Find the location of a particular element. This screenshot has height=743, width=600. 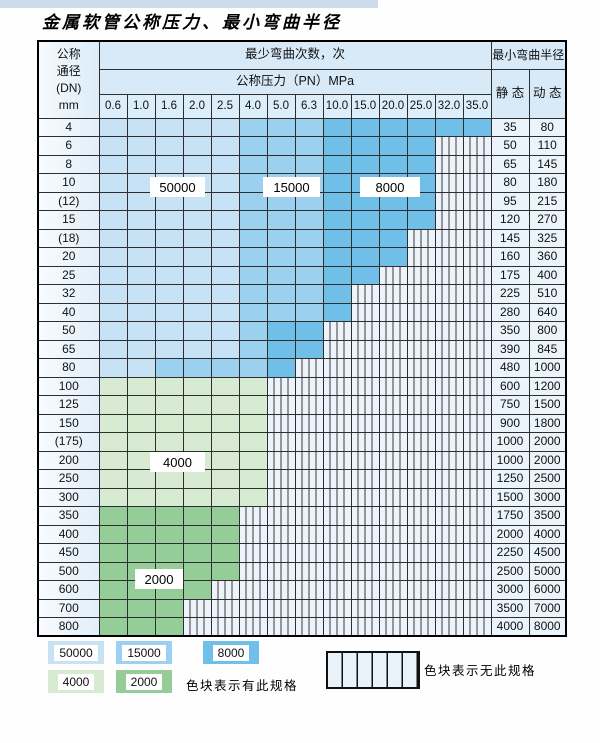

static-radius-cell: 175 is located at coordinates (510, 275).